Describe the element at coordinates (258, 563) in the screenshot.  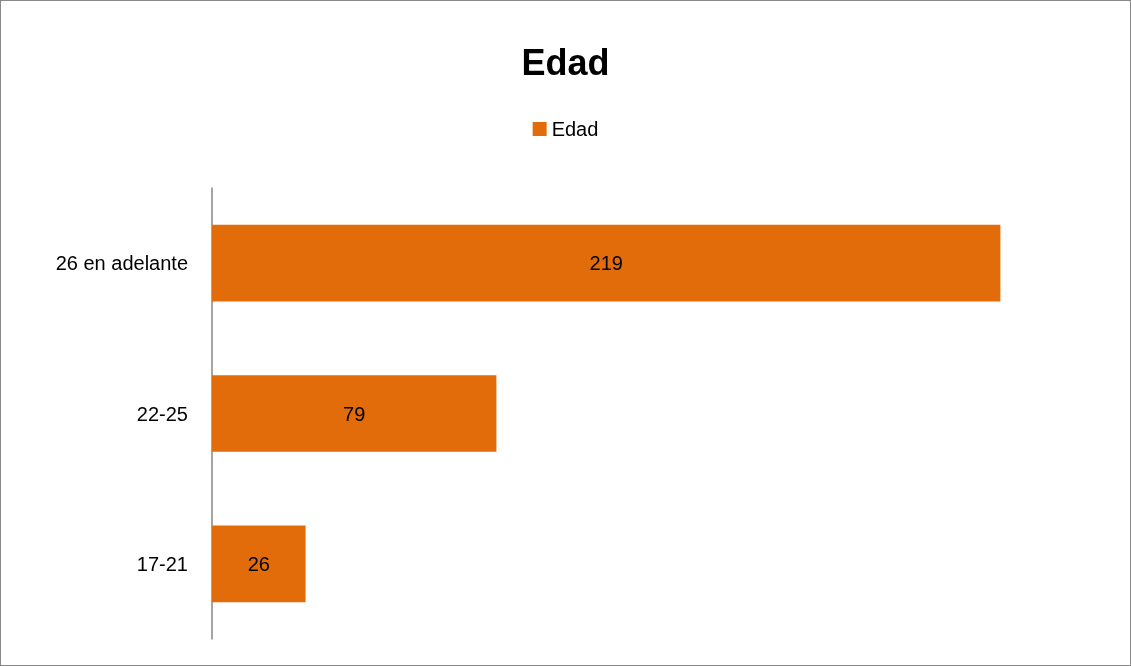
I see `data-label: 26` at that location.